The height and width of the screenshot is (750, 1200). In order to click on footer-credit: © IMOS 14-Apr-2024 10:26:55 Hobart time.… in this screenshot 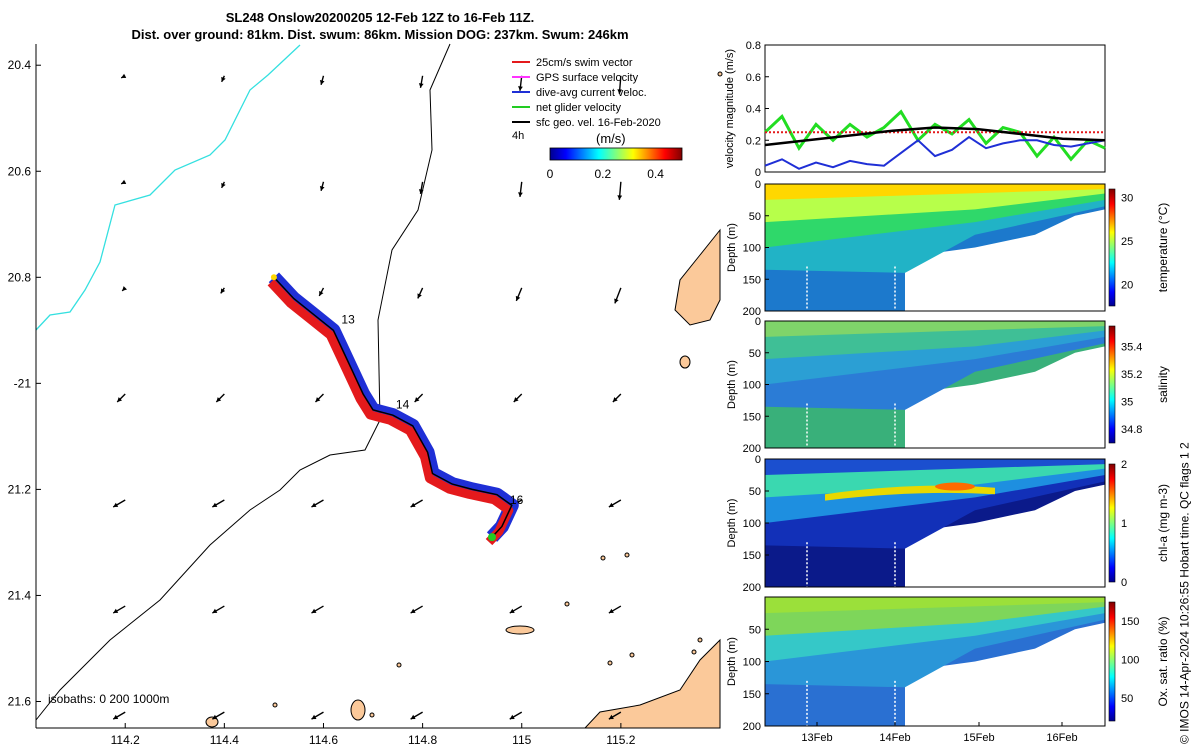, I will do `click(1185, 593)`.